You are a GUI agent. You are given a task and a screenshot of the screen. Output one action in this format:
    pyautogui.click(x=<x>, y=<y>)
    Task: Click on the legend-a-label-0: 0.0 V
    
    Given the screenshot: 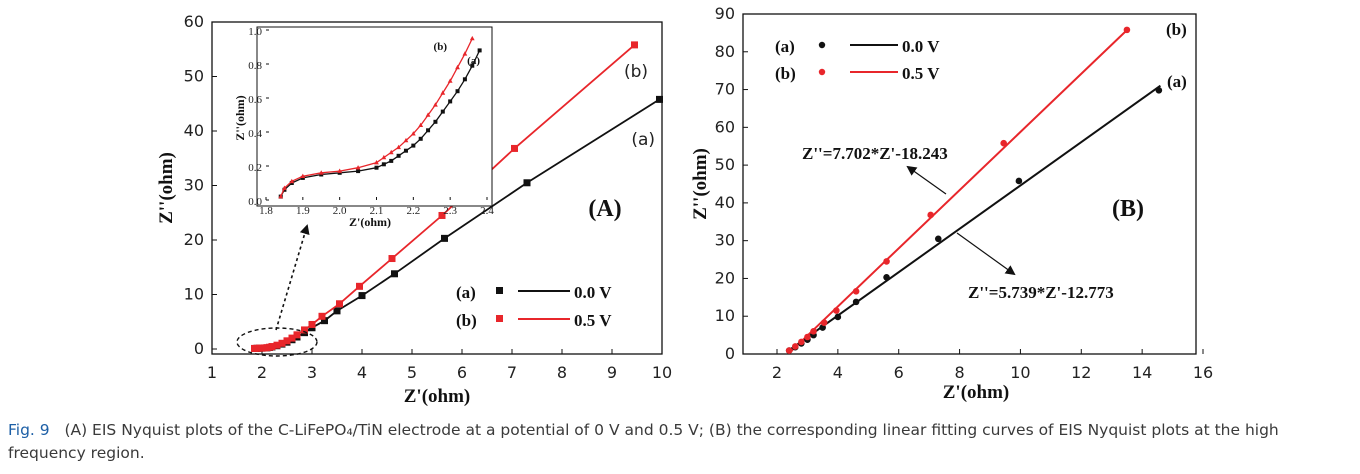 What is the action you would take?
    pyautogui.click(x=593, y=292)
    